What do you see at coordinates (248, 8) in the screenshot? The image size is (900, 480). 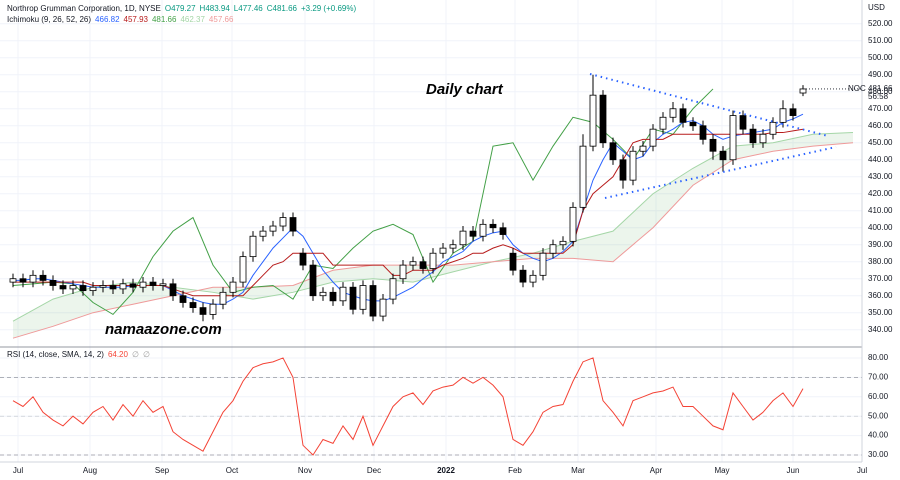 I see `ohlc-value: L477.46` at bounding box center [248, 8].